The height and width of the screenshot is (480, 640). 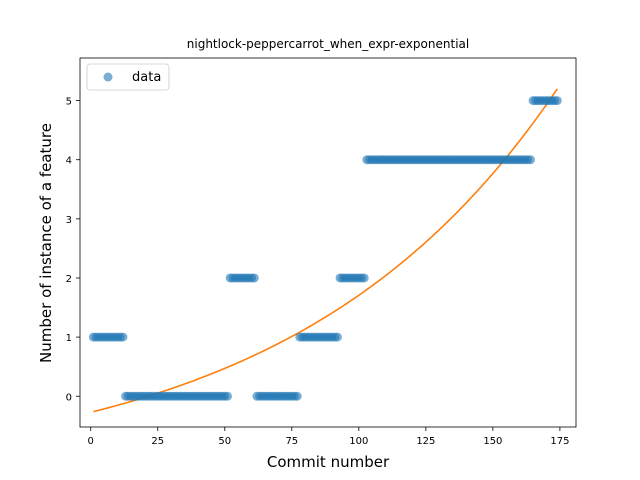 I want to click on x-axis-ticks: 0 25 50 75 100 125 150 175, so click(x=328, y=437).